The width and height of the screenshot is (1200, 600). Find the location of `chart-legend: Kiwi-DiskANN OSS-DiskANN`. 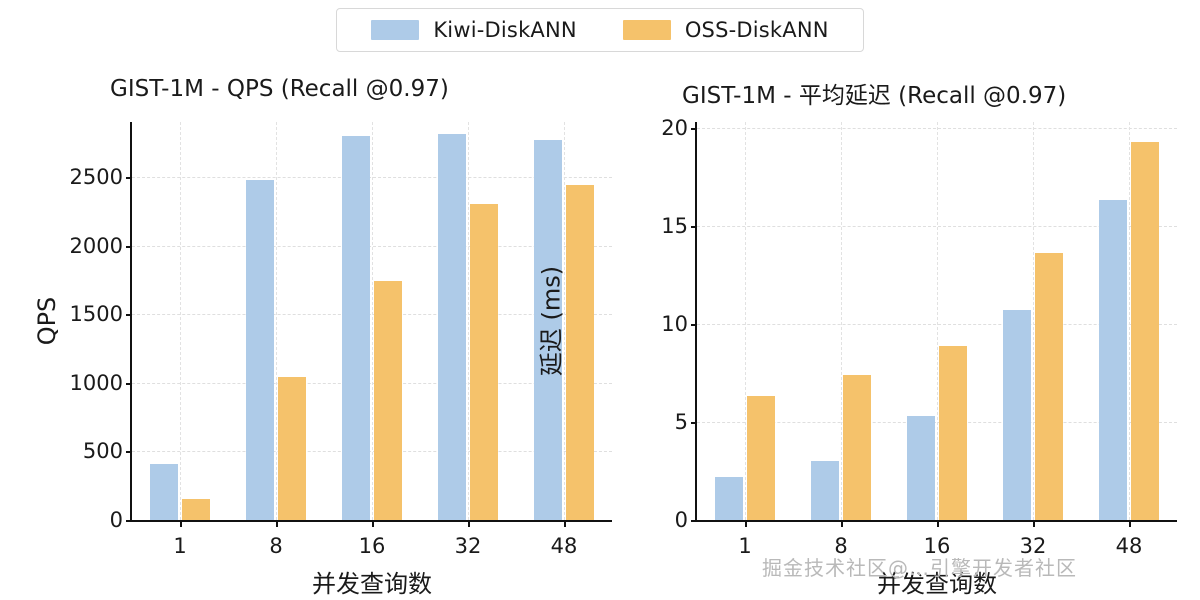

chart-legend: Kiwi-DiskANN OSS-DiskANN is located at coordinates (600, 30).